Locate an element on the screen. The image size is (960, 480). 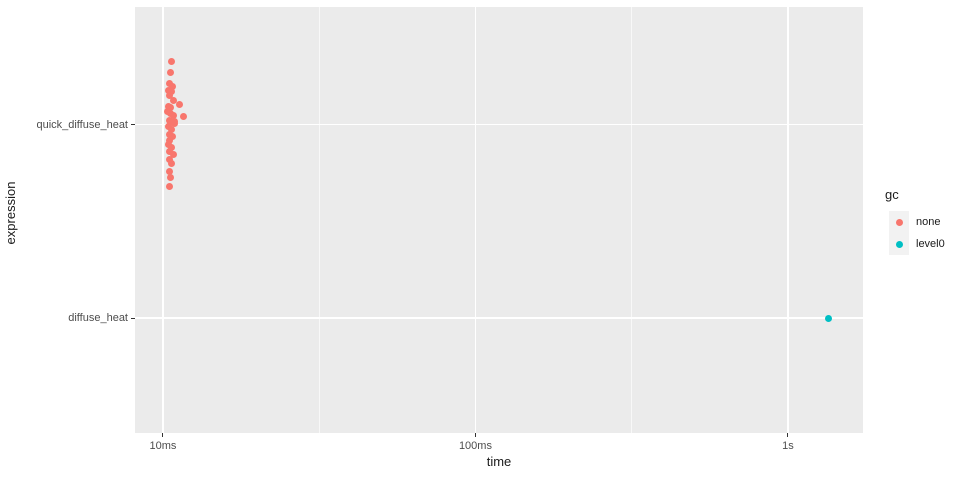
x-tick-label: 1s is located at coordinates (788, 446).